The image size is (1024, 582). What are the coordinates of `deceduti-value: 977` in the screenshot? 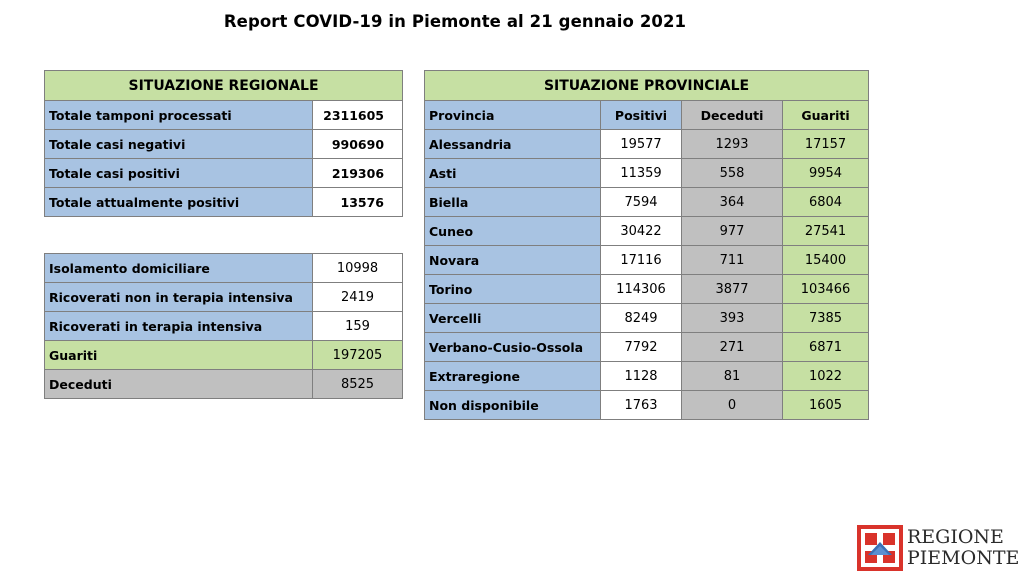 It's located at (732, 231).